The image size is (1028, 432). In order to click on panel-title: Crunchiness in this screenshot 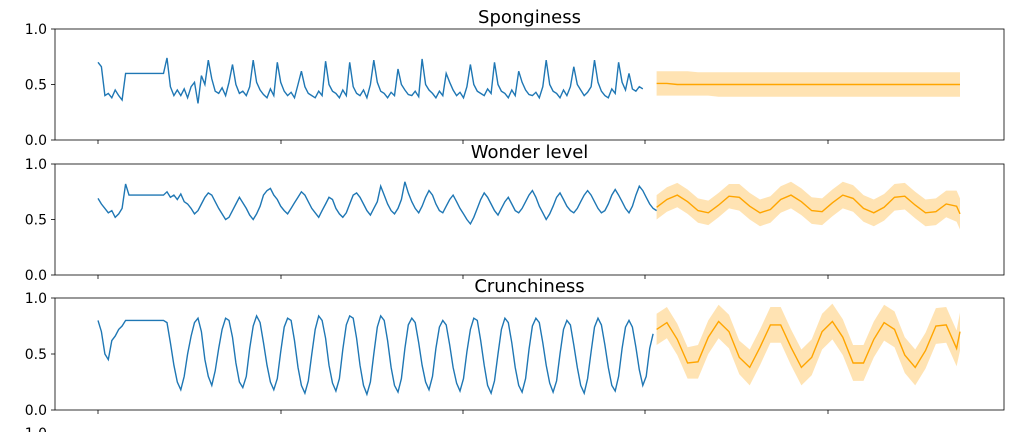, I will do `click(529, 286)`.